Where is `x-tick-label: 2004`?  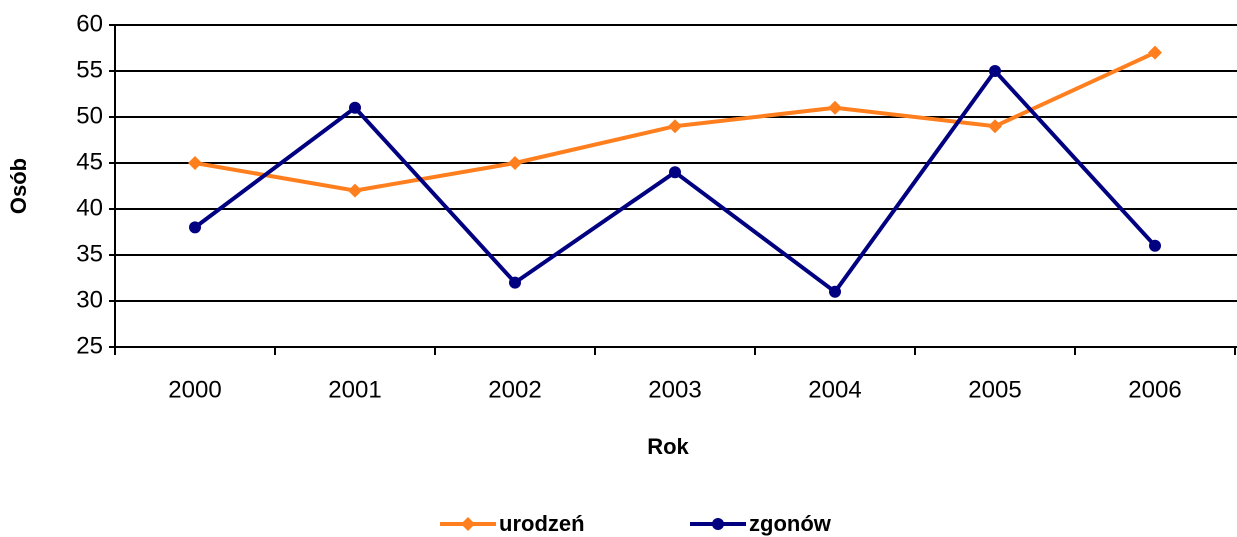 x-tick-label: 2004 is located at coordinates (834, 389).